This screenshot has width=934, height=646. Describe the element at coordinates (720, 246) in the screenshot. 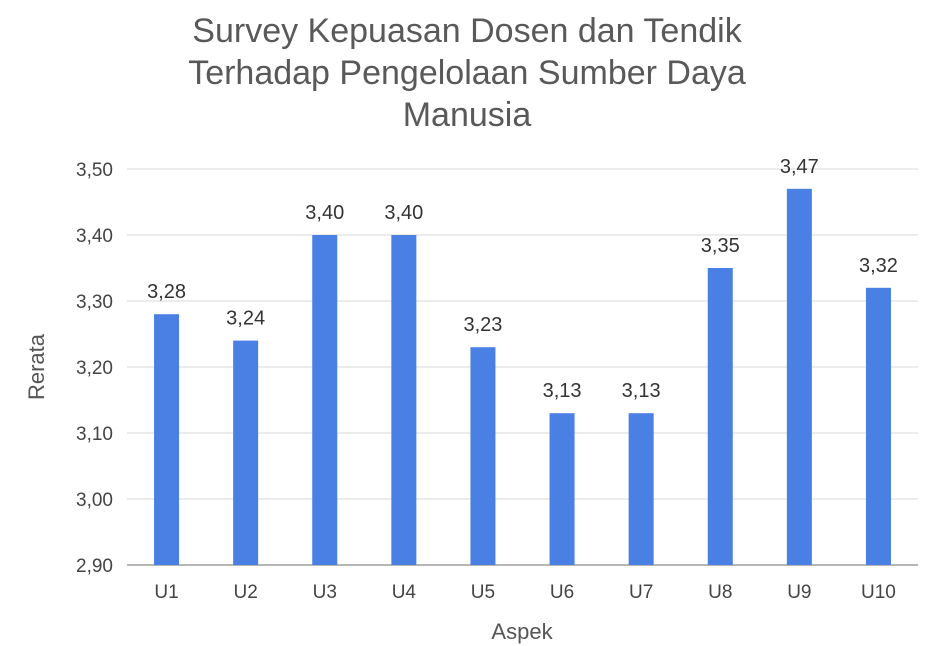

I see `data-label: 3,35` at that location.